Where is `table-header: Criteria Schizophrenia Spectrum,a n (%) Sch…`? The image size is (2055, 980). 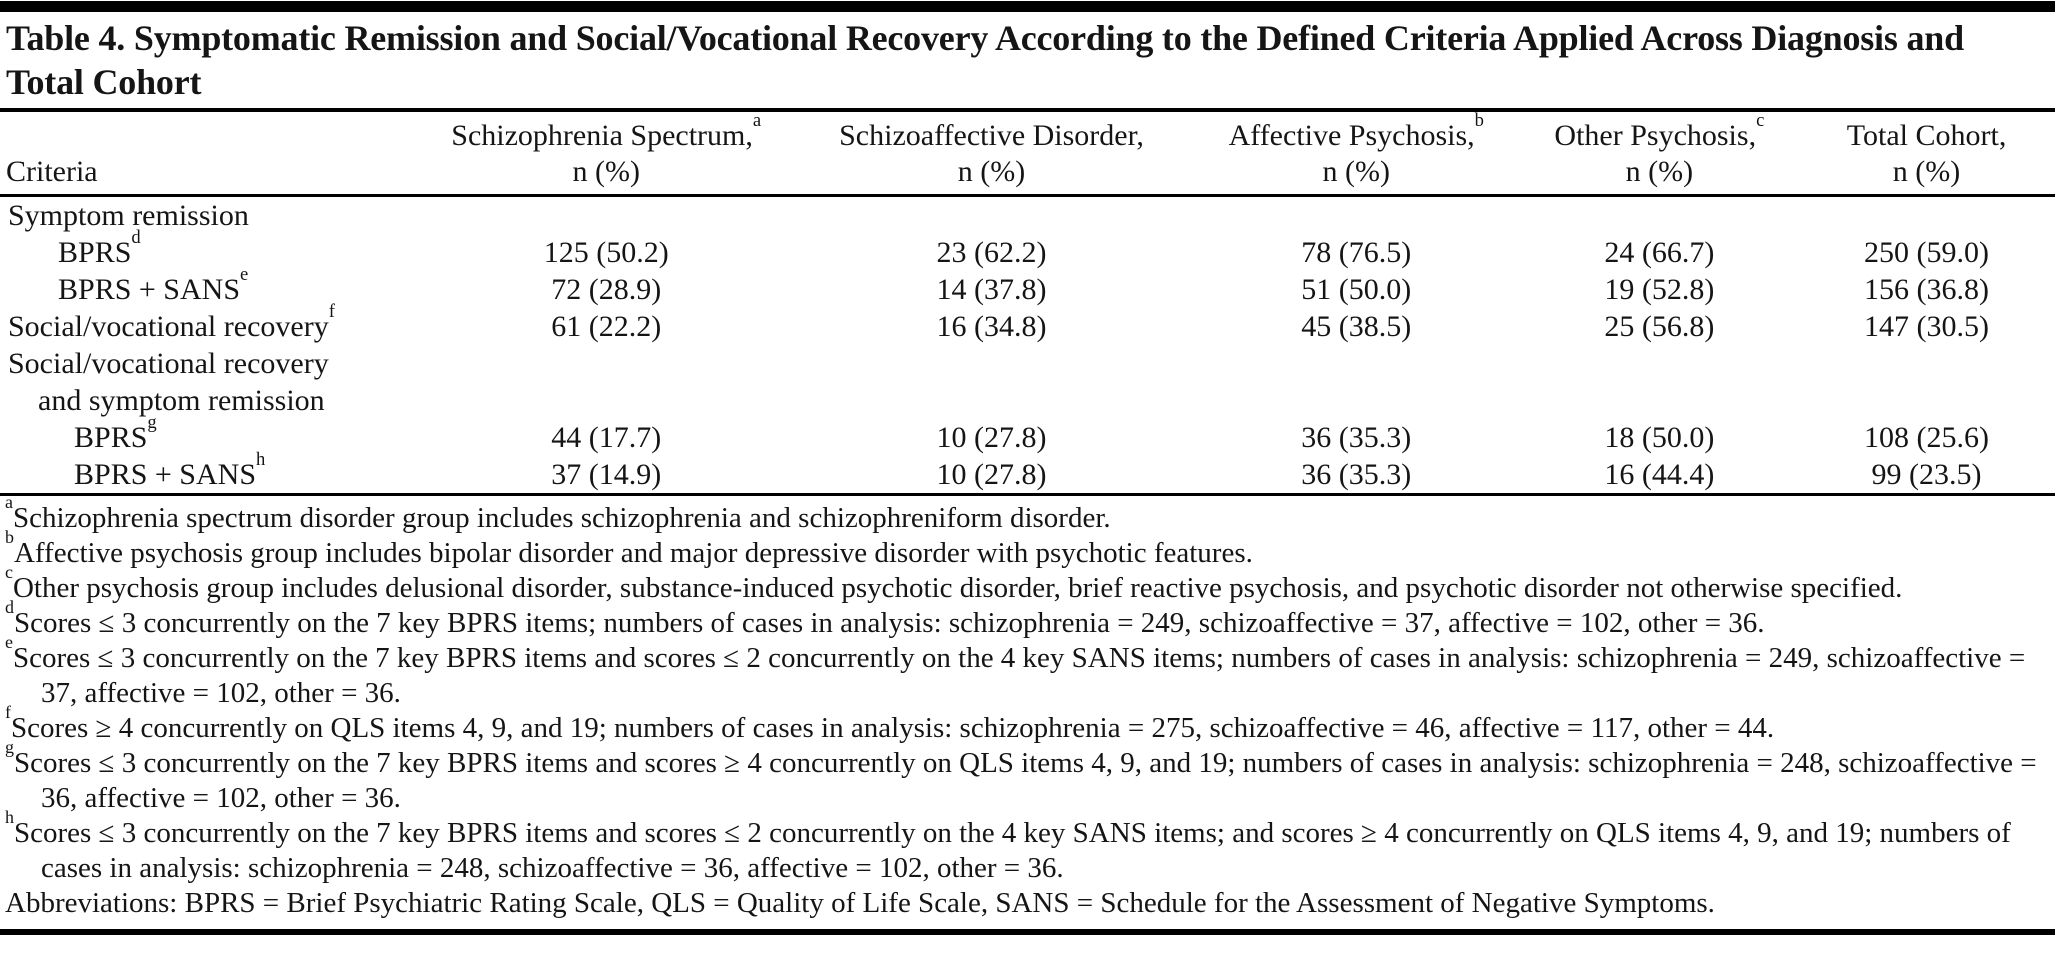
table-header: Criteria Schizophrenia Spectrum,a n (%) Sch… is located at coordinates (1027, 152).